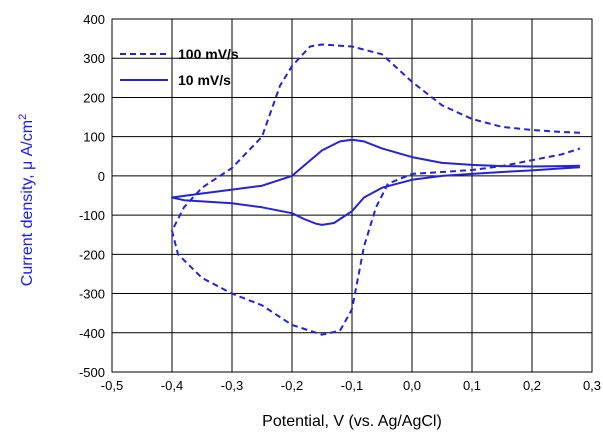  What do you see at coordinates (92, 294) in the screenshot?
I see `y-tick-label-2: -300` at bounding box center [92, 294].